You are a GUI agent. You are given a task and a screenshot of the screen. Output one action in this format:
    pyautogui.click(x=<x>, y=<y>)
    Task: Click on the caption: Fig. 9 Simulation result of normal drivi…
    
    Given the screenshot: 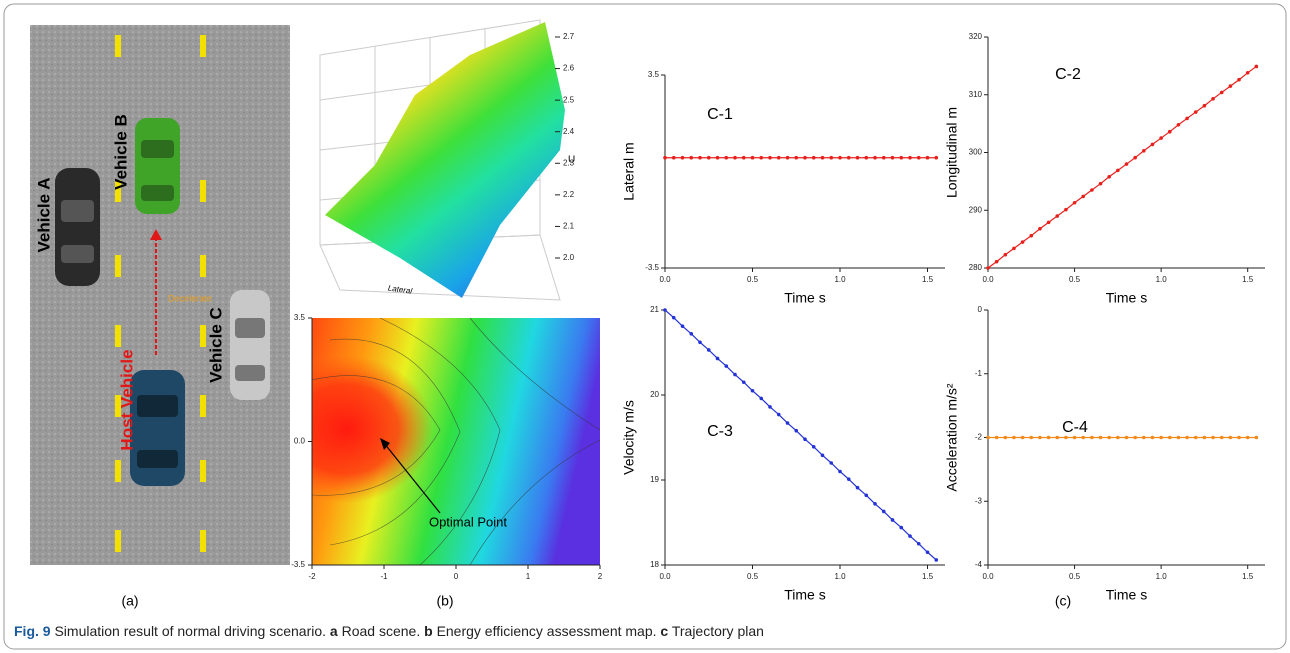 What is the action you would take?
    pyautogui.click(x=389, y=631)
    